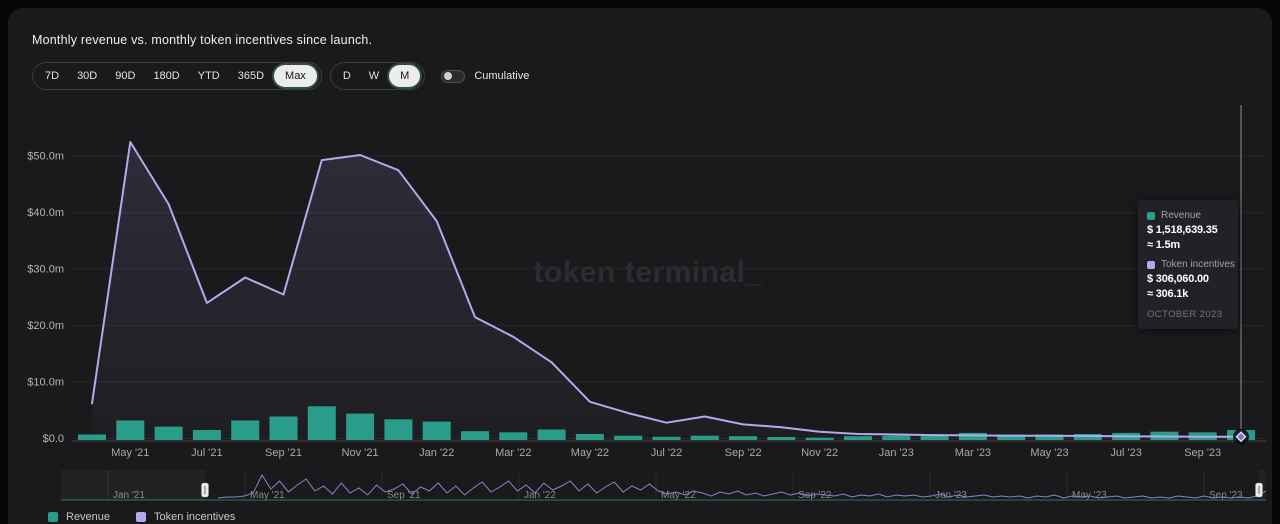  Describe the element at coordinates (195, 517) in the screenshot. I see `legend-label: Token incentives` at that location.